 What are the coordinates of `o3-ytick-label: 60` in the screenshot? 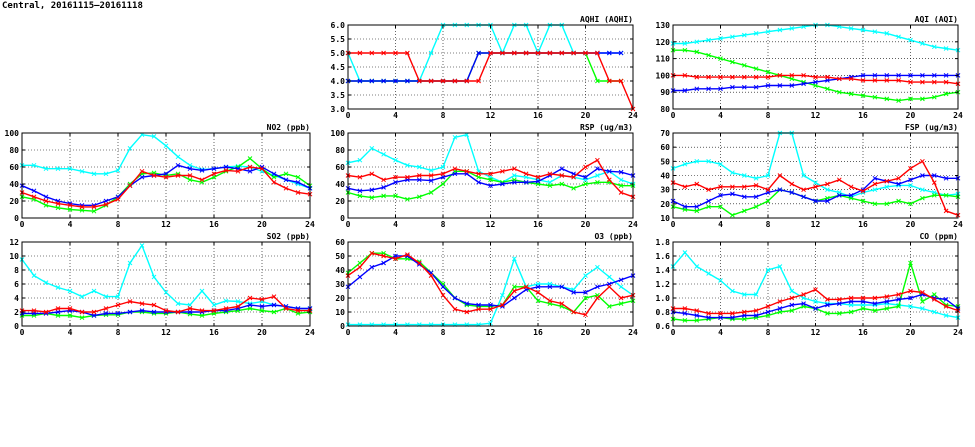 It's located at (340, 242).